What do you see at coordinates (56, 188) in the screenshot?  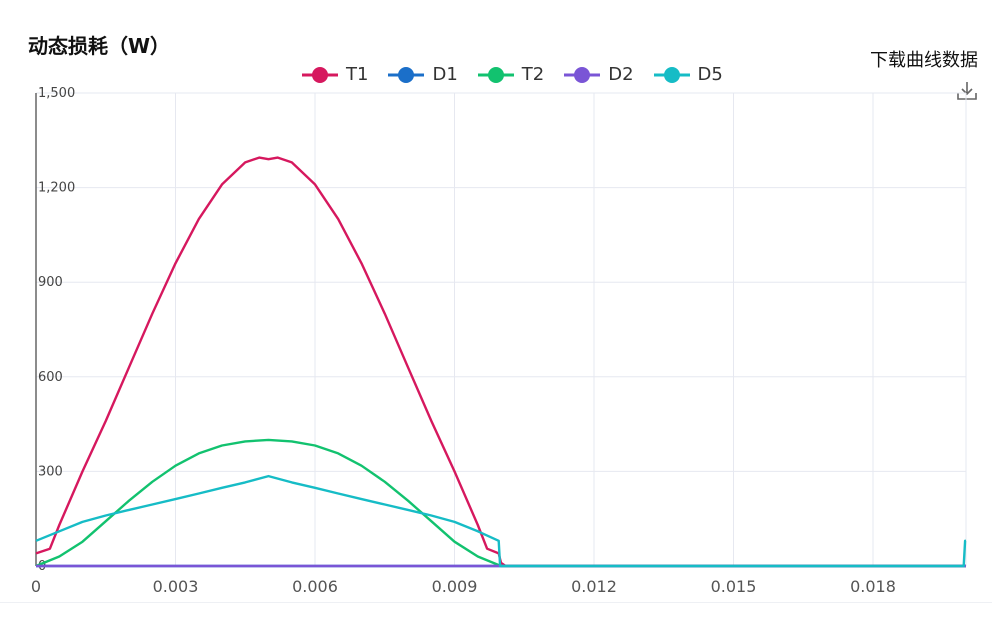 I see `y-tick-label: 1,200` at bounding box center [56, 188].